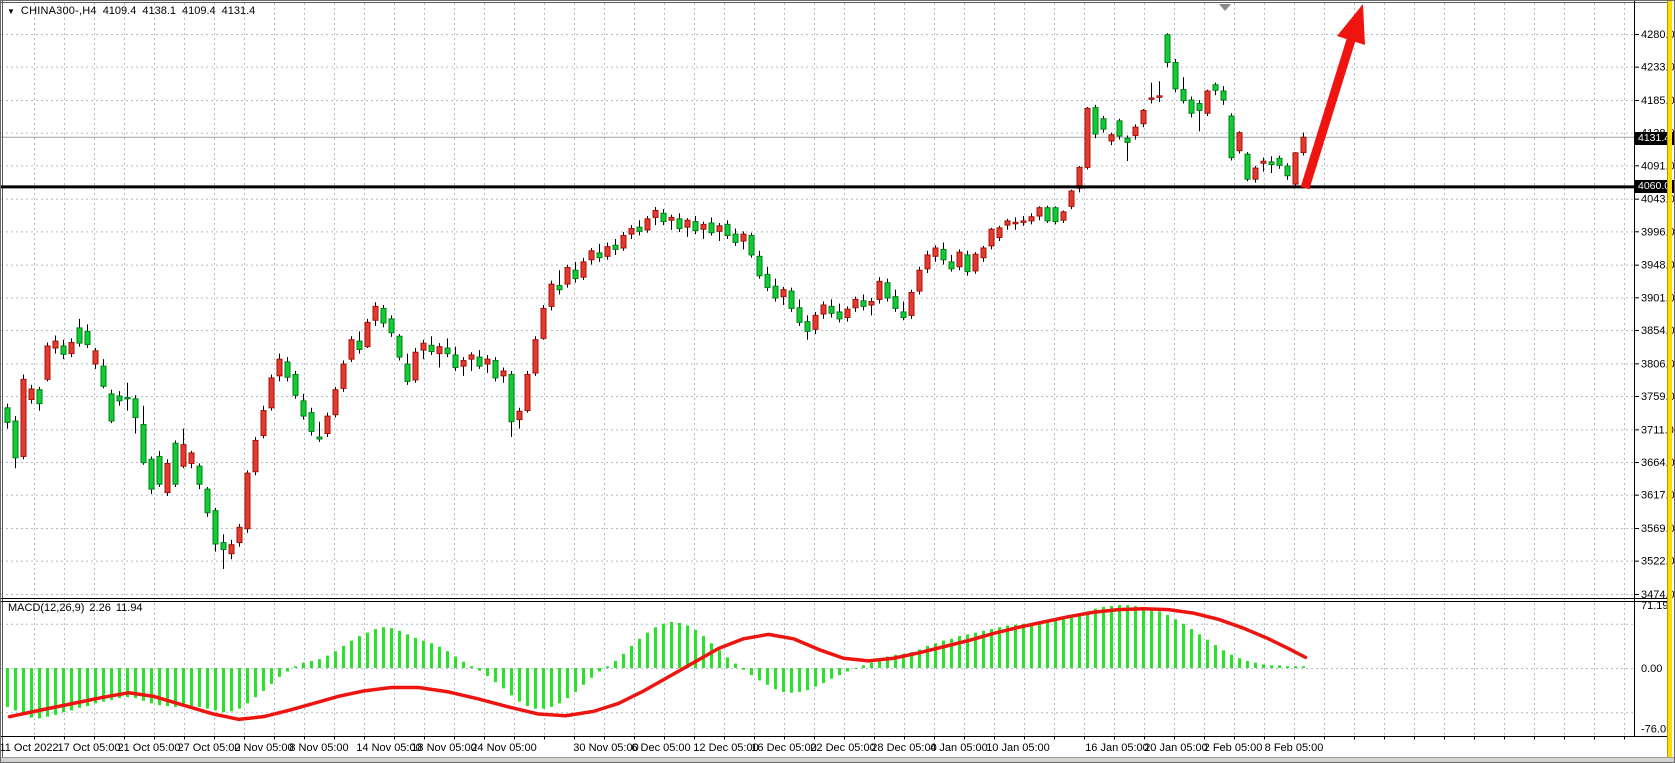 This screenshot has width=1675, height=763. Describe the element at coordinates (1351, 24) in the screenshot. I see `trend-arrow-head` at that location.